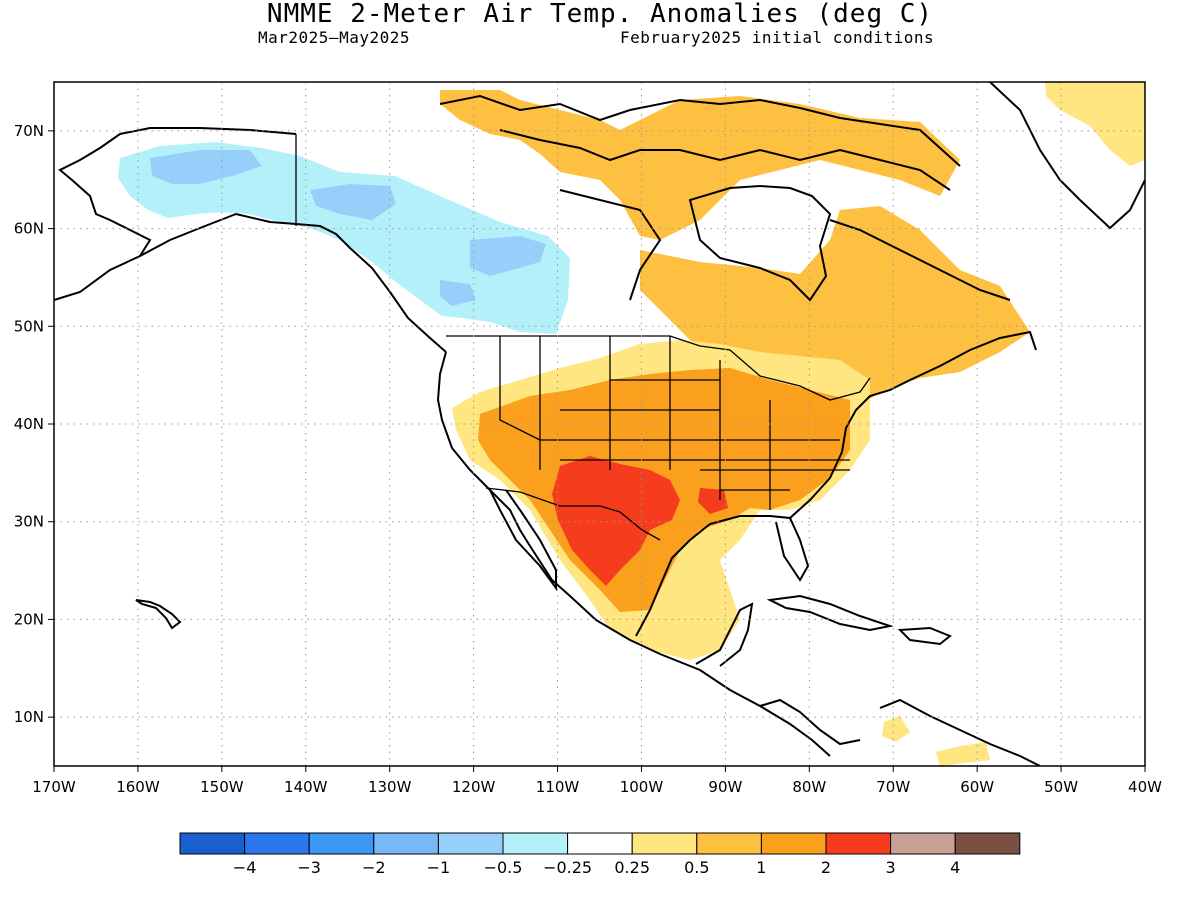 The image size is (1200, 900). Describe the element at coordinates (245, 867) in the screenshot. I see `colorbar-label: −4` at that location.